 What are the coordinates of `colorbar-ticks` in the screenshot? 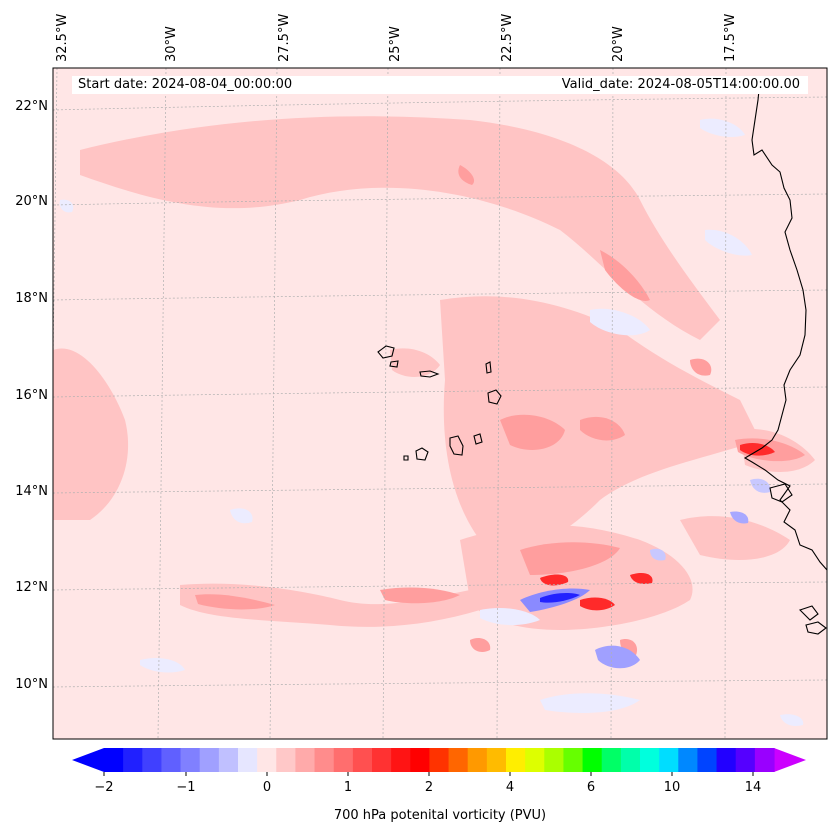 It's located at (428, 774).